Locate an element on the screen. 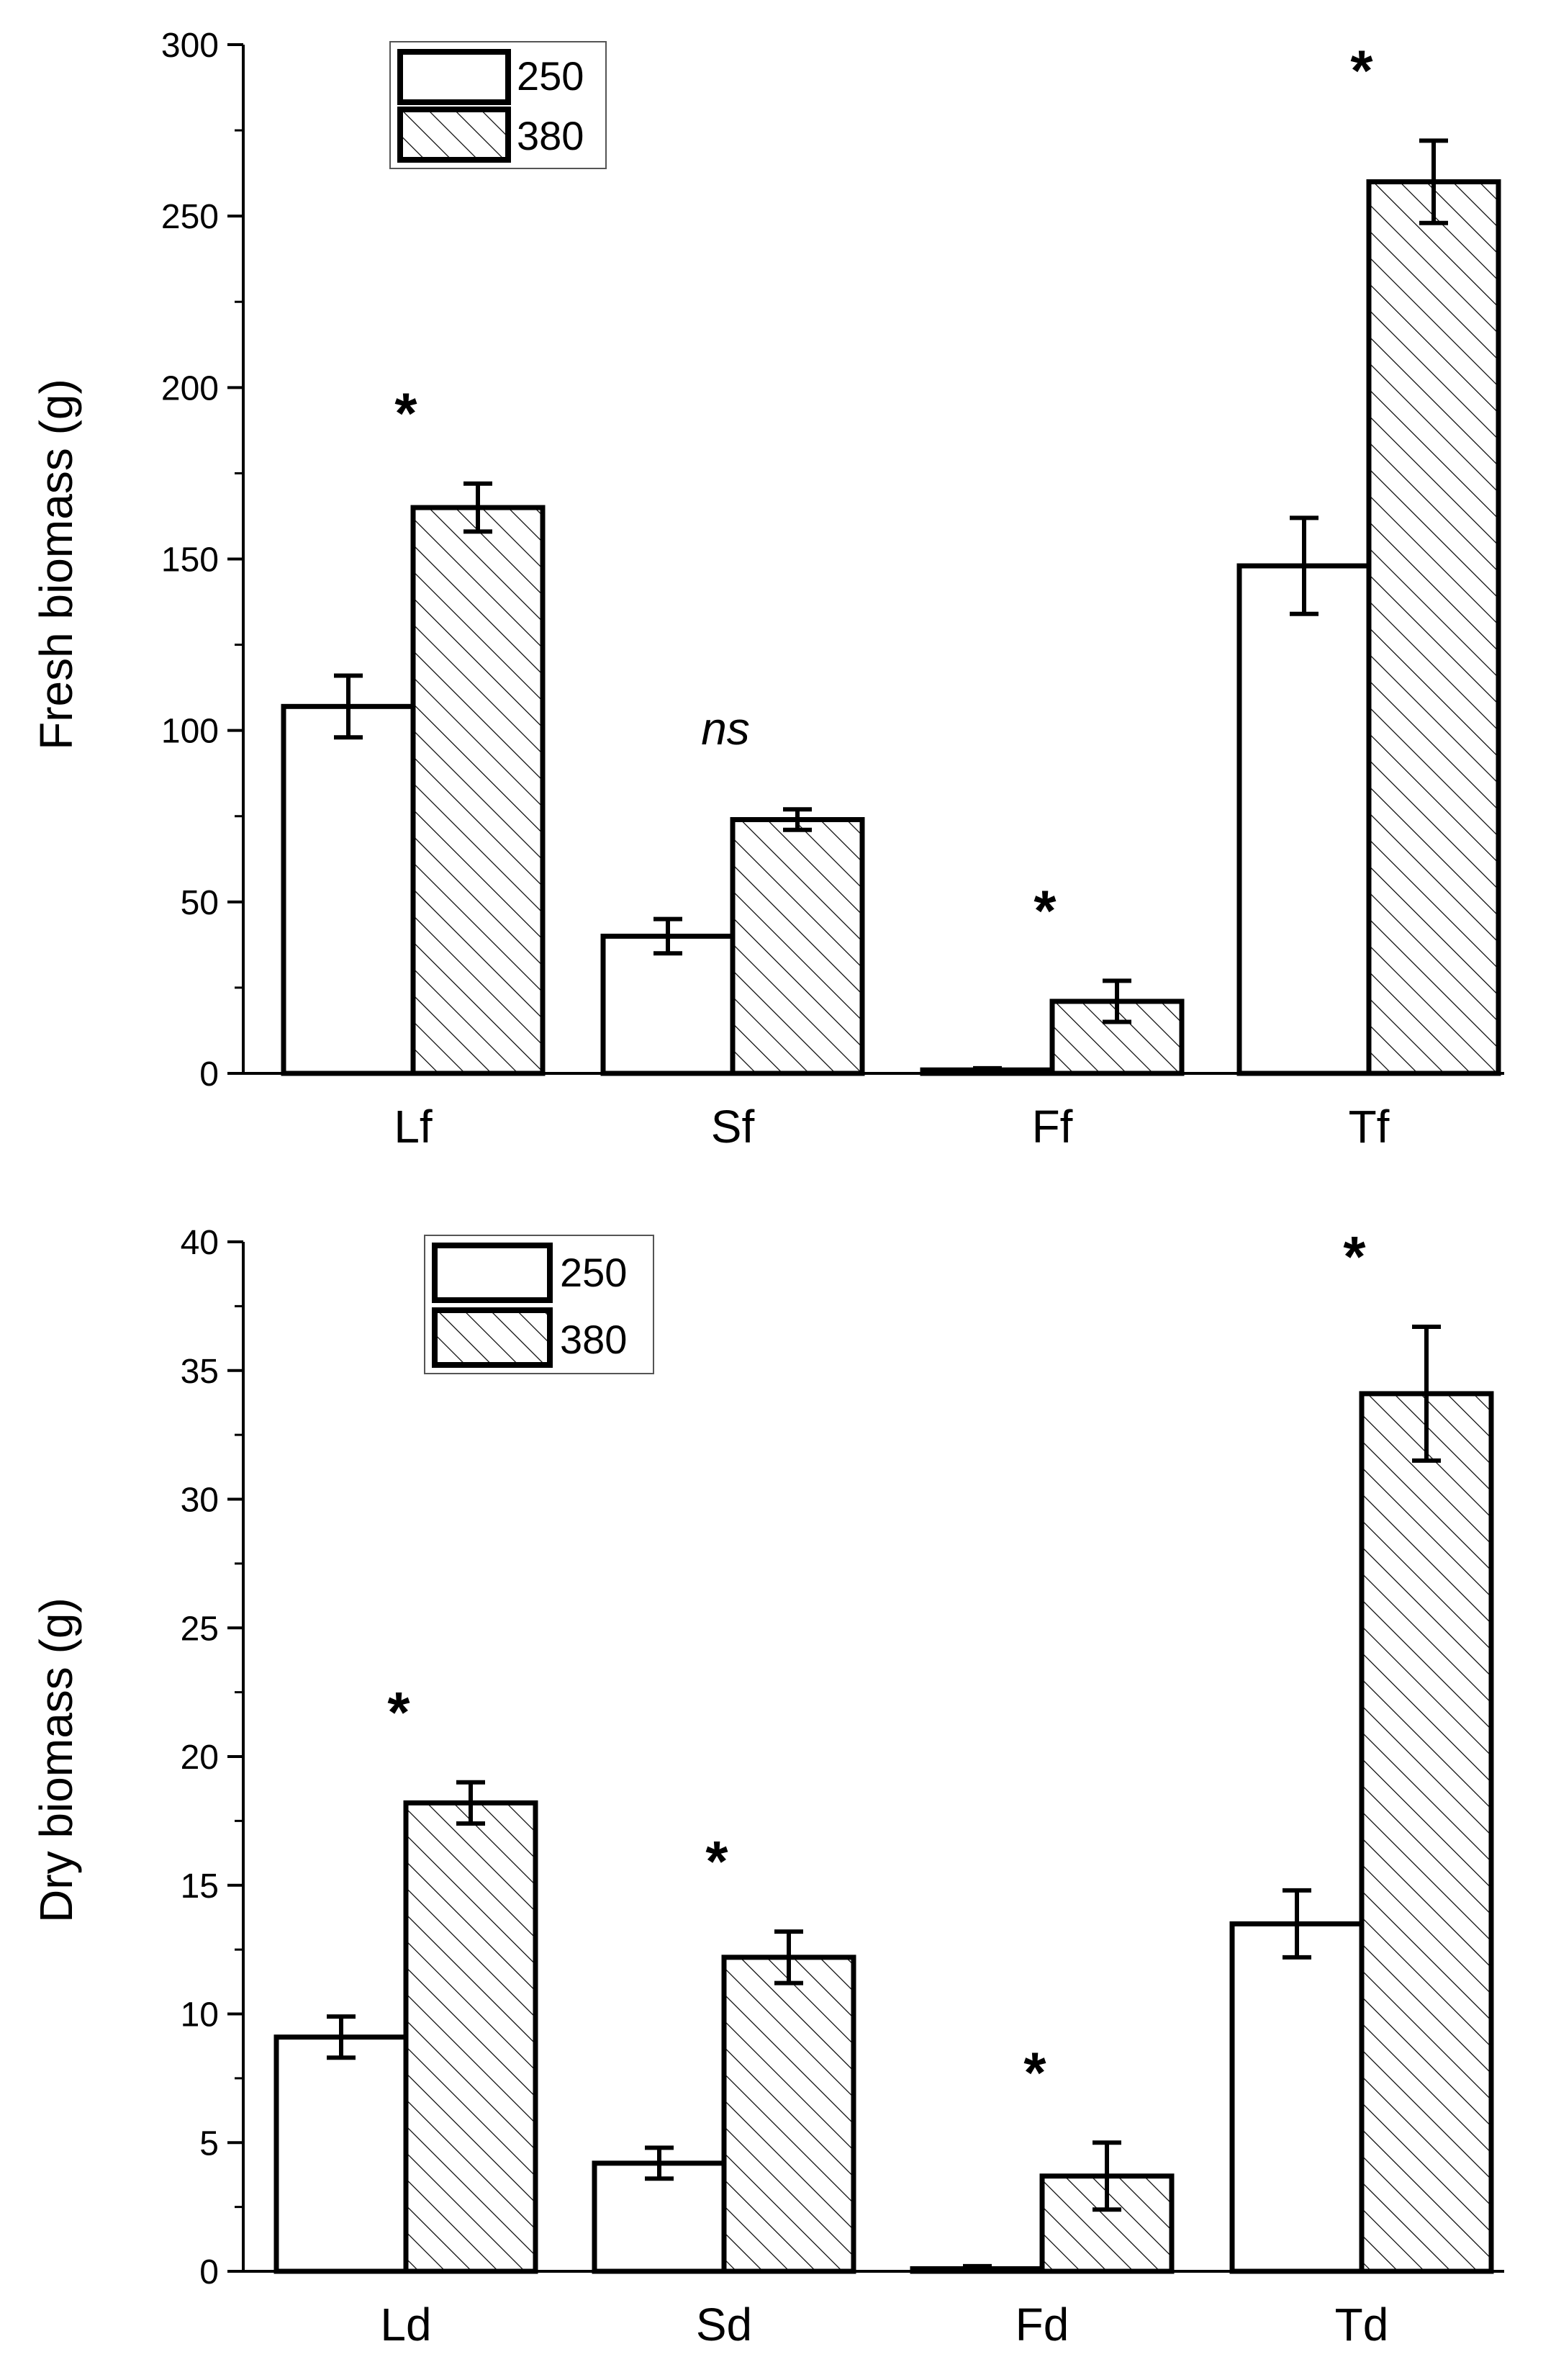  significance-Lf: * is located at coordinates (405, 414).